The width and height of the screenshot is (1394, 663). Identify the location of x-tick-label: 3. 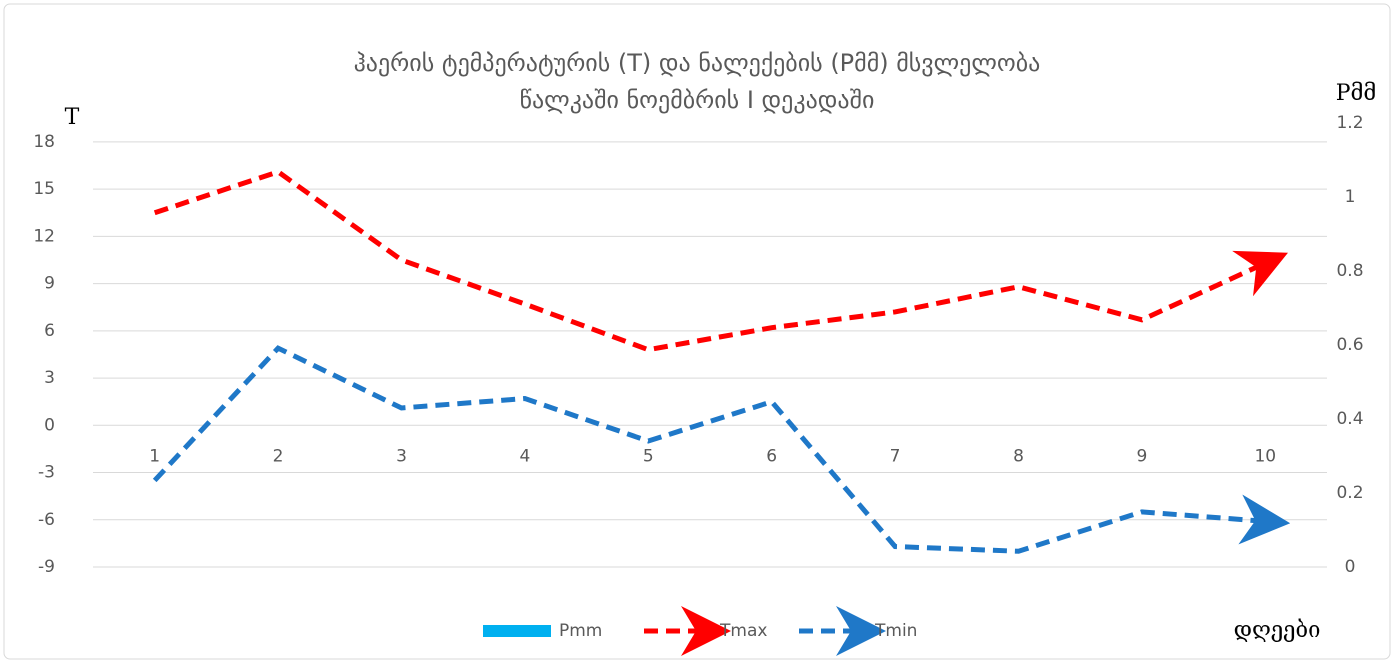
(401, 456).